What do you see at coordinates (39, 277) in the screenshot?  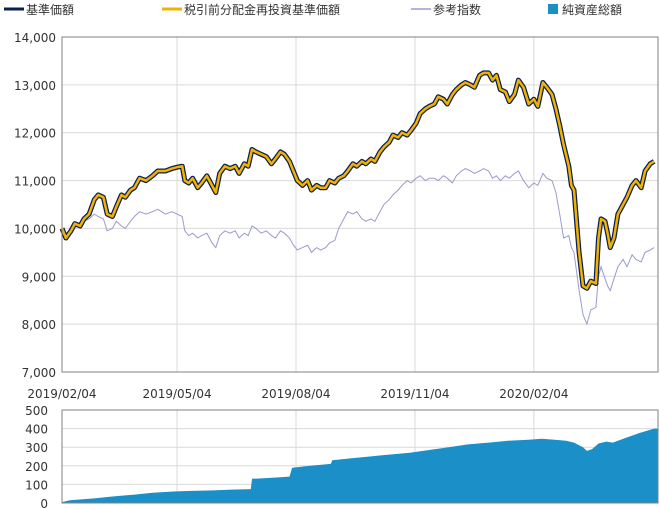 I see `y-tick-label: 9,000` at bounding box center [39, 277].